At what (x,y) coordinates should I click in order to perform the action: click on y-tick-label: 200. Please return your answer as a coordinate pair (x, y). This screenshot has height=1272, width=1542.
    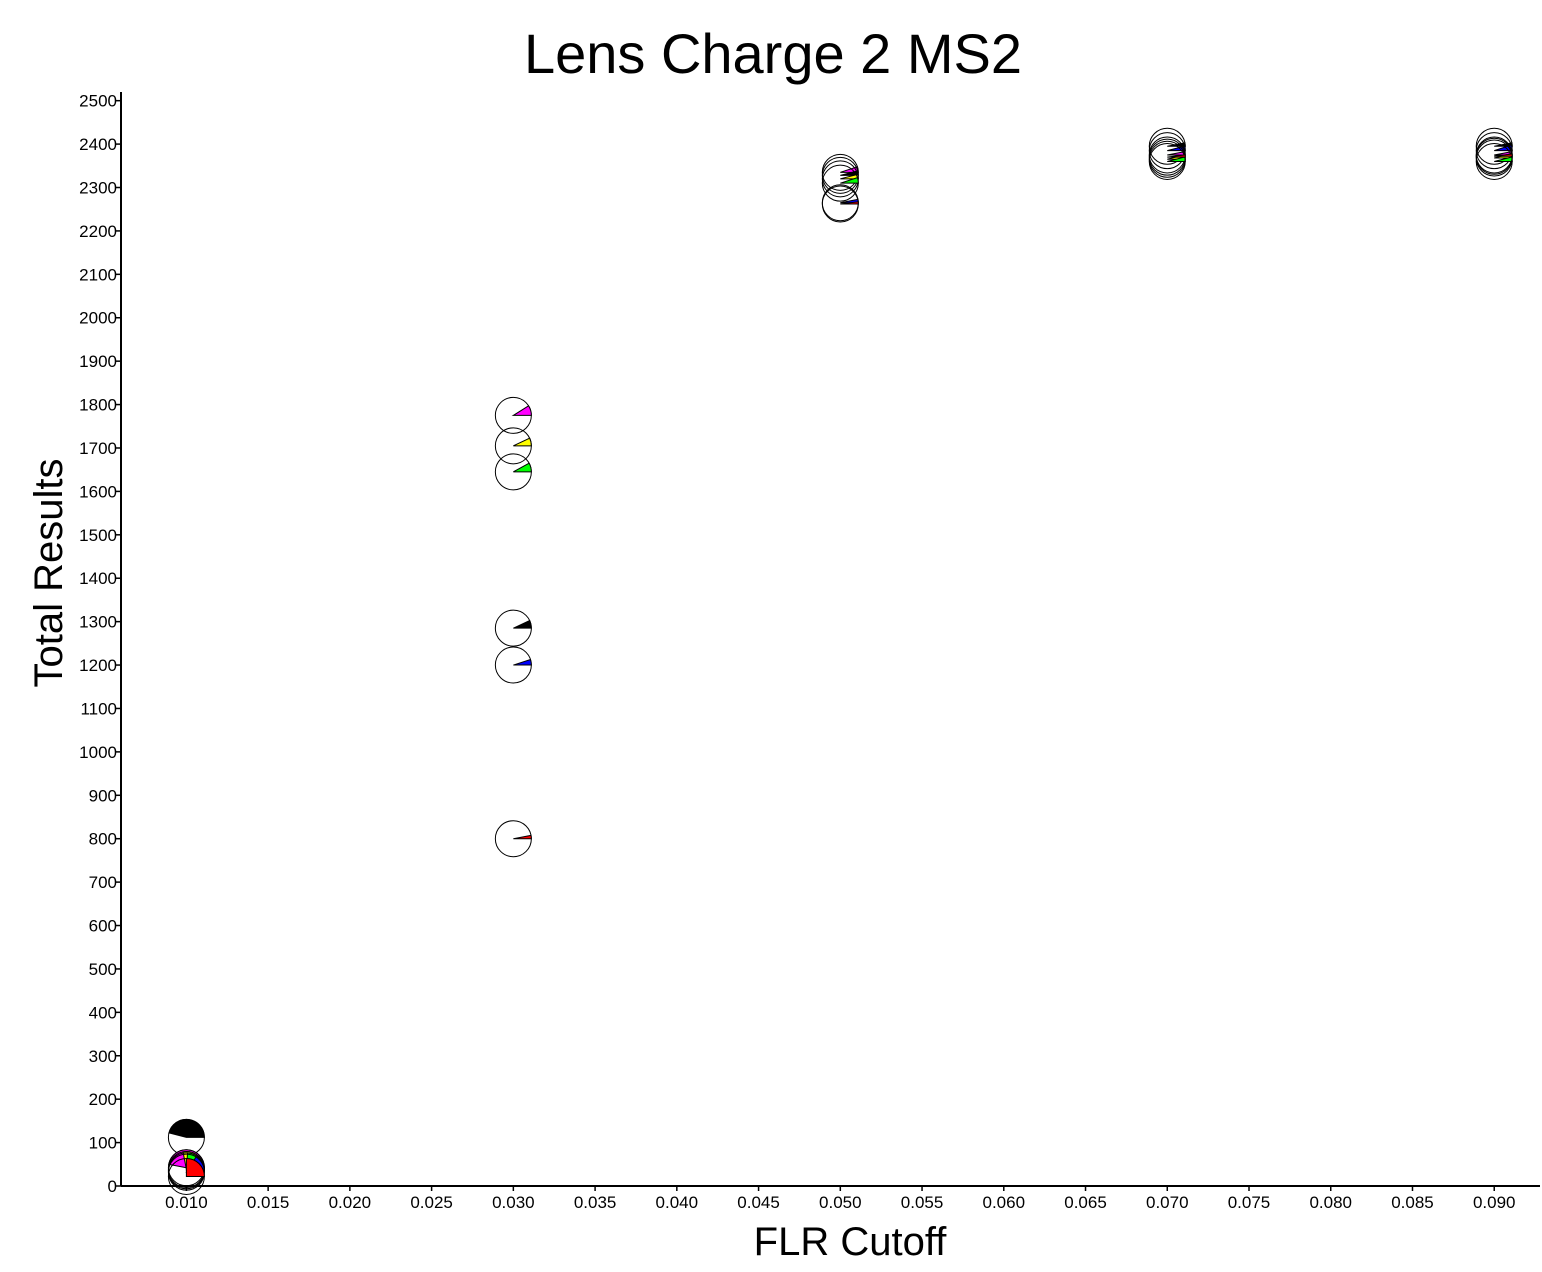
    Looking at the image, I should click on (103, 1099).